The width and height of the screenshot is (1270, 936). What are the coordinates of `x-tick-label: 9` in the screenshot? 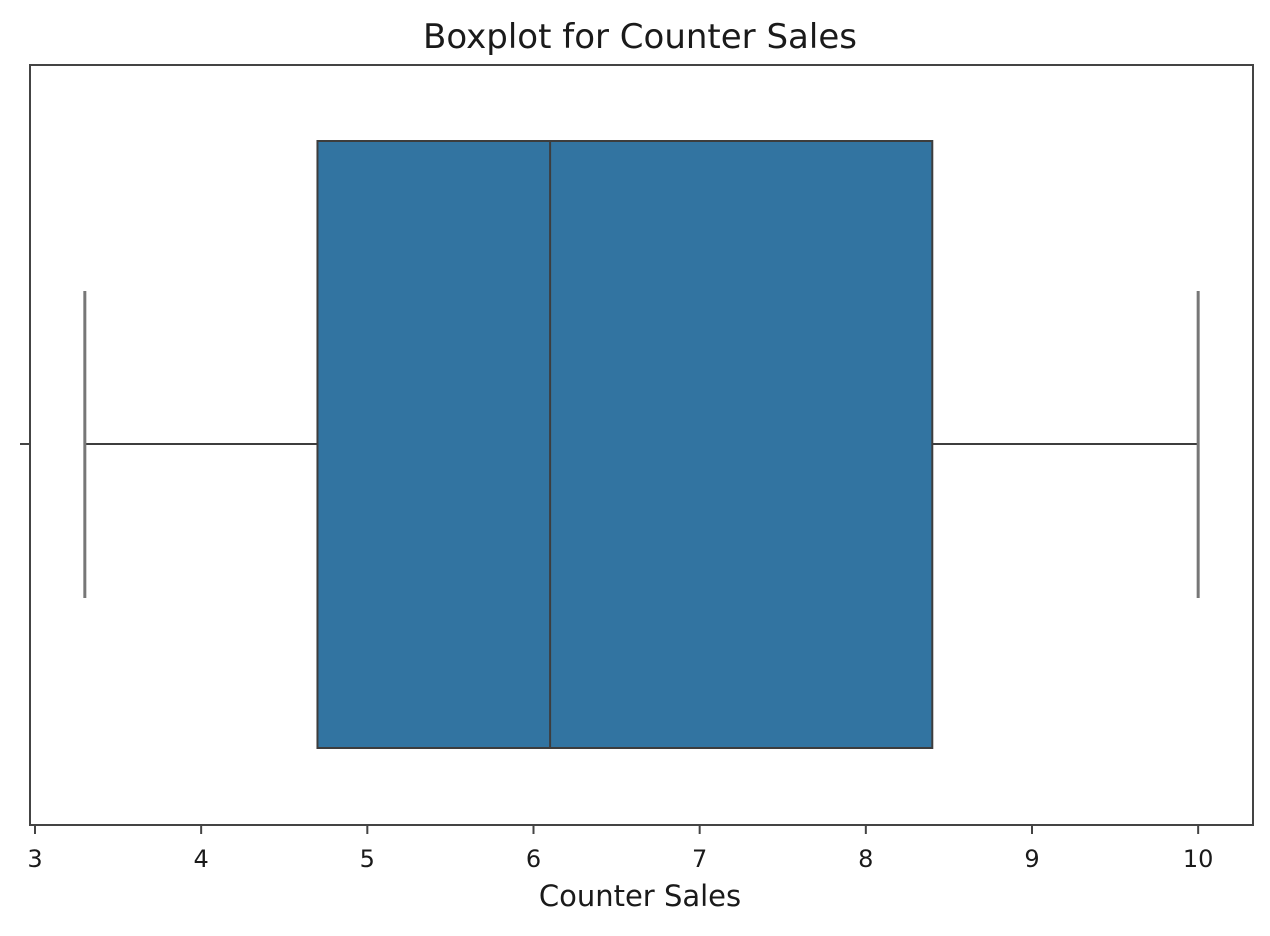 It's located at (1031, 859).